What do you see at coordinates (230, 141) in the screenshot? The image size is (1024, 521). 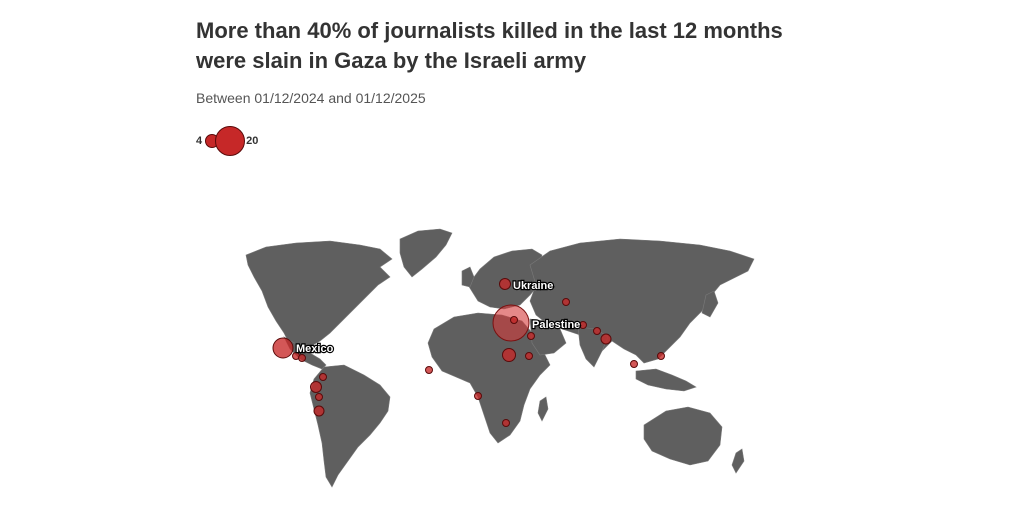 I see `legend-large-bubble` at bounding box center [230, 141].